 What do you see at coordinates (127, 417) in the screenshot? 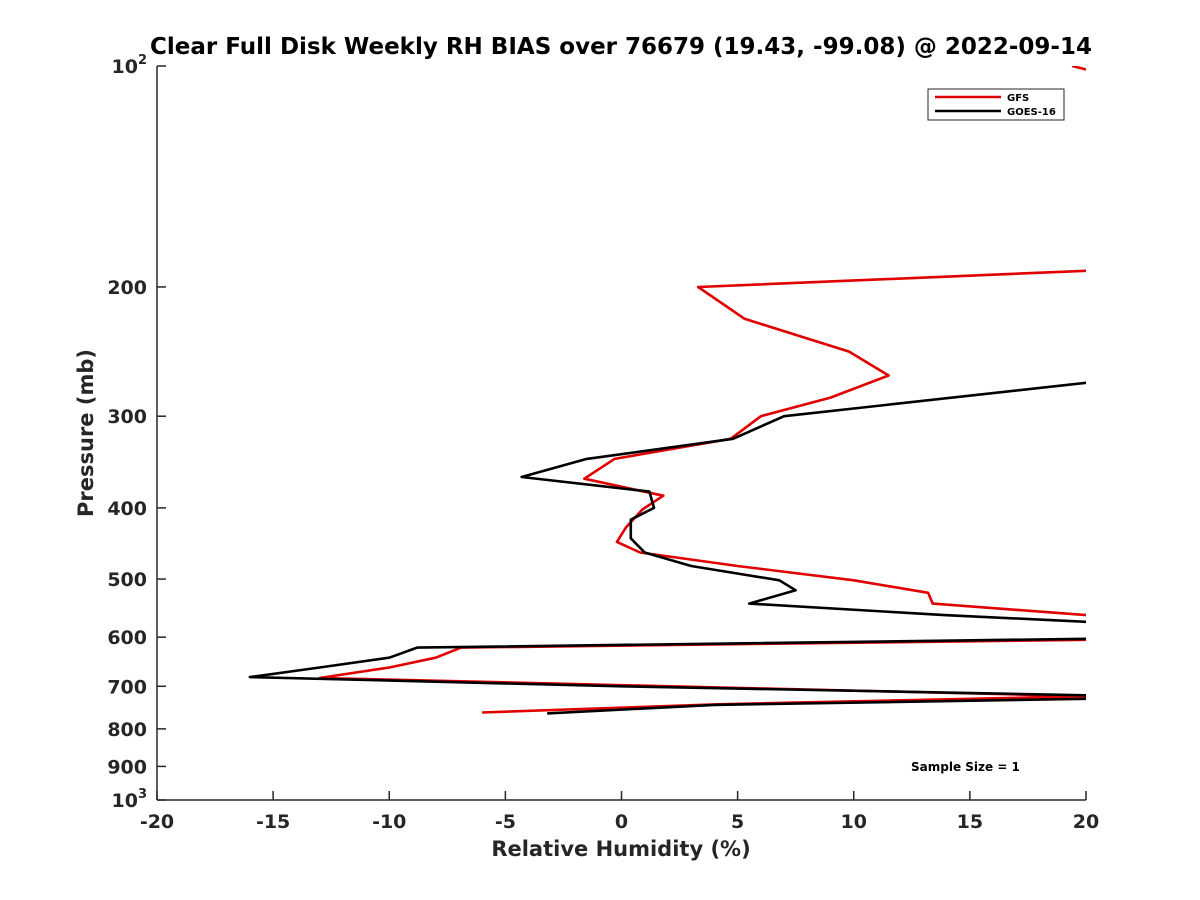
I see `y-tick-label: 300` at bounding box center [127, 417].